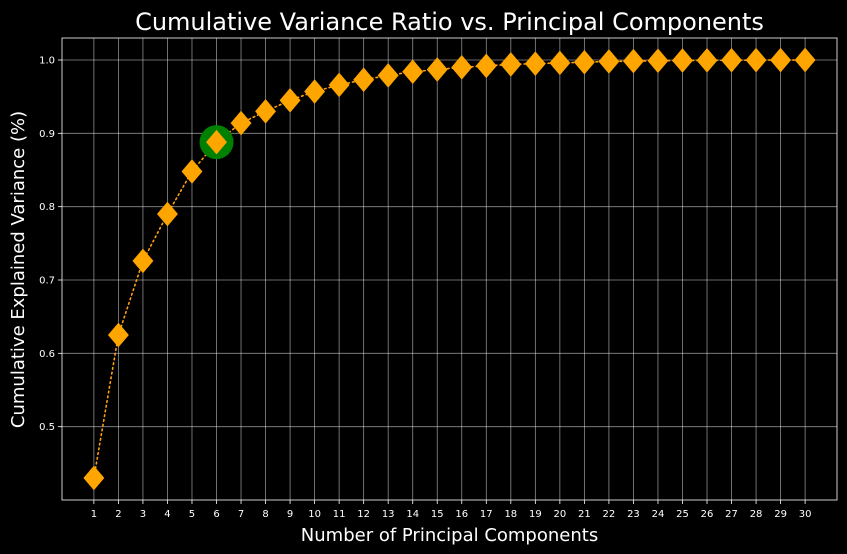  Describe the element at coordinates (559, 514) in the screenshot. I see `x-tick-label: 20` at that location.